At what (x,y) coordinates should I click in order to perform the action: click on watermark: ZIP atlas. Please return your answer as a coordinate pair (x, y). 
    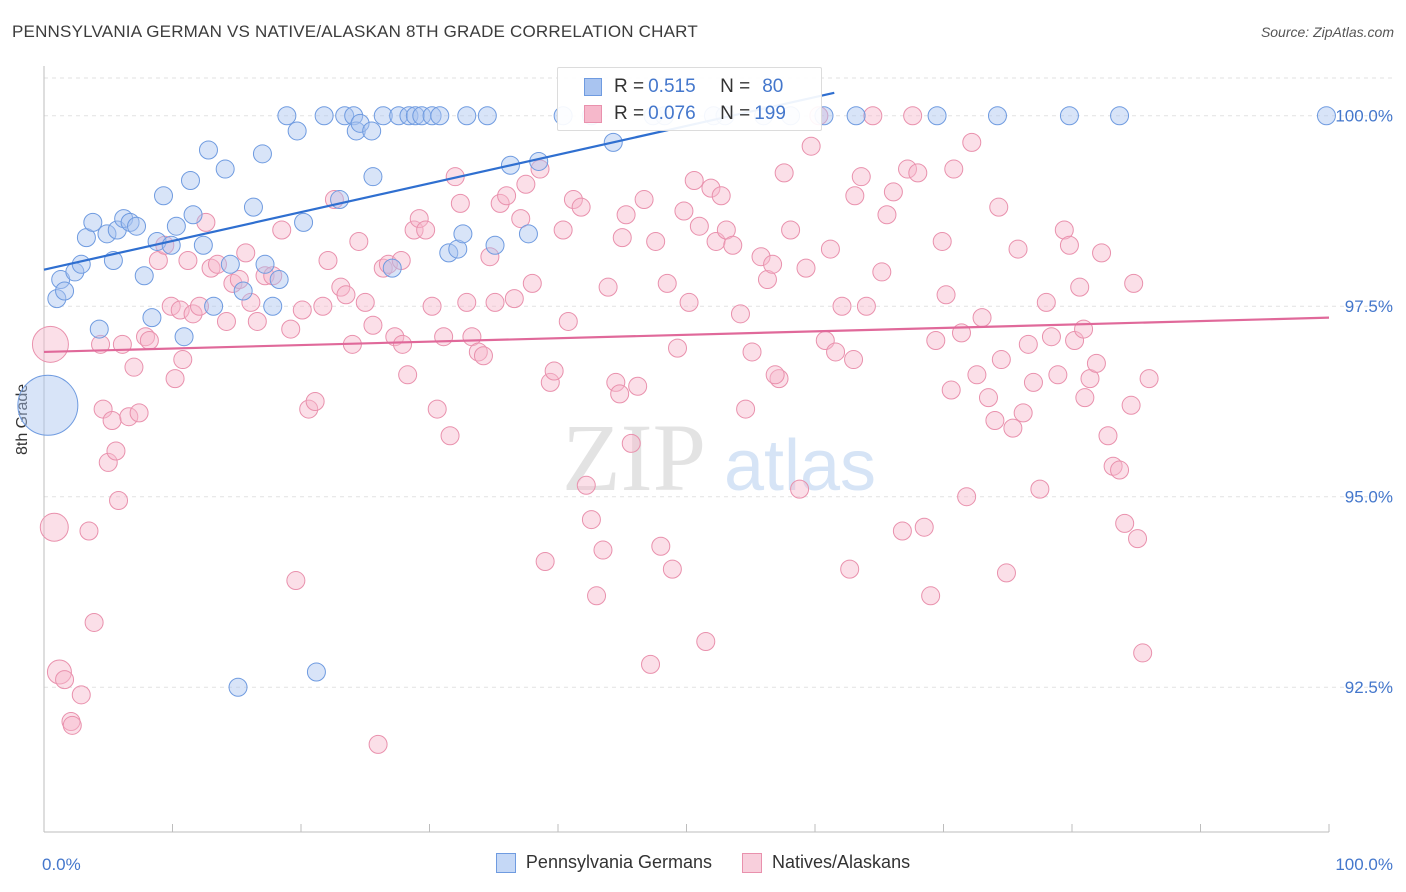
    Looking at the image, I should click on (719, 457).